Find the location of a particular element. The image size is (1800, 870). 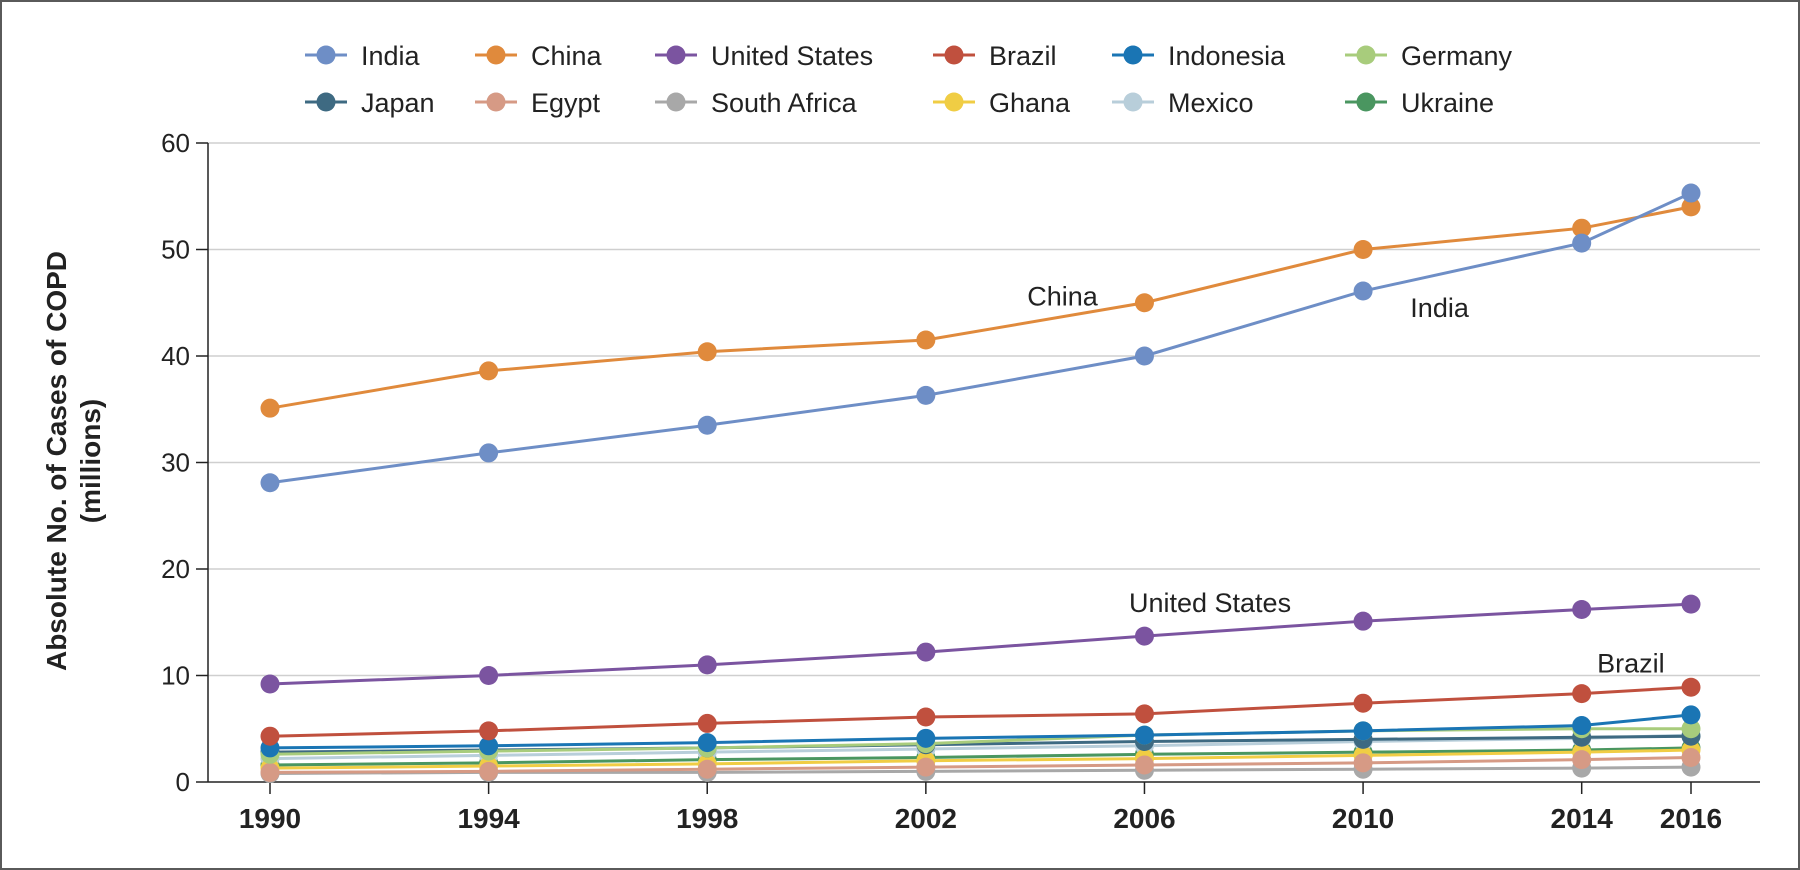

legend-swatch-marker-mexico is located at coordinates (1133, 102).